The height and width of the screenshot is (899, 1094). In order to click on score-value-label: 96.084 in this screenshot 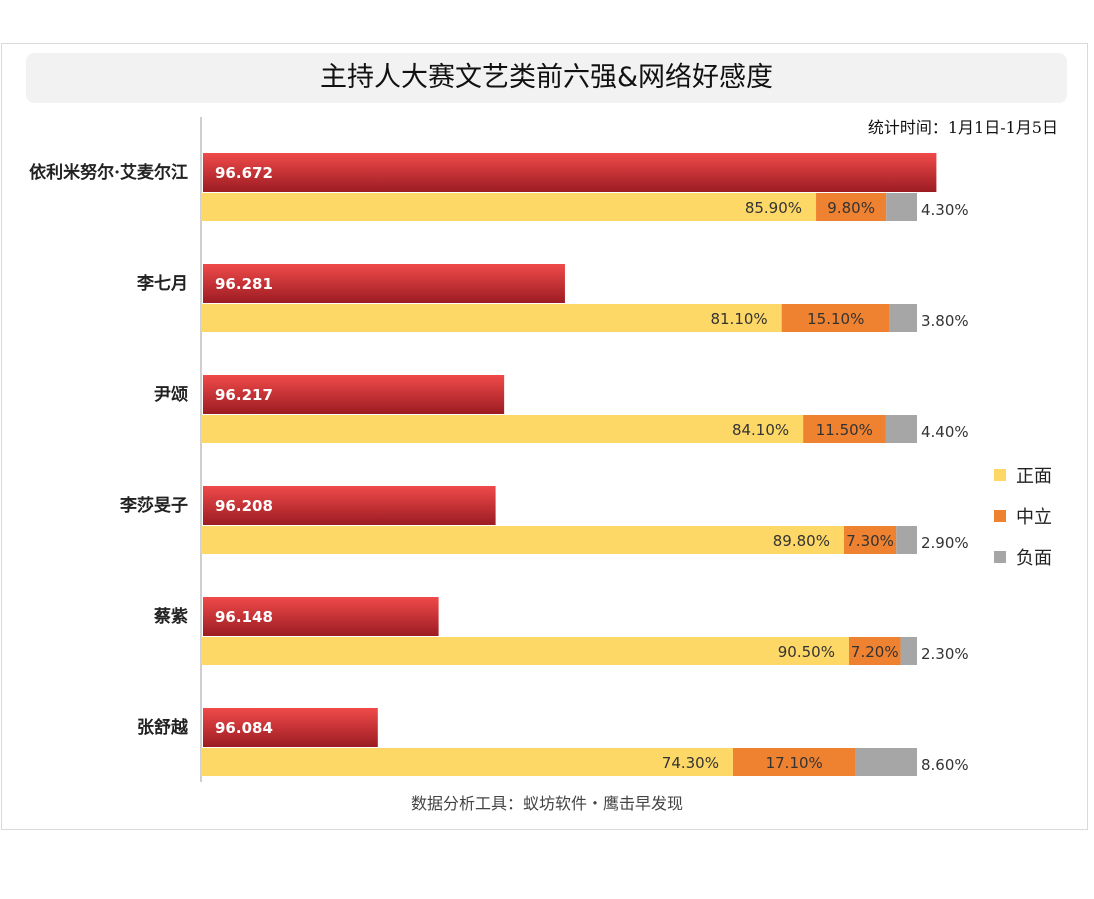, I will do `click(244, 728)`.